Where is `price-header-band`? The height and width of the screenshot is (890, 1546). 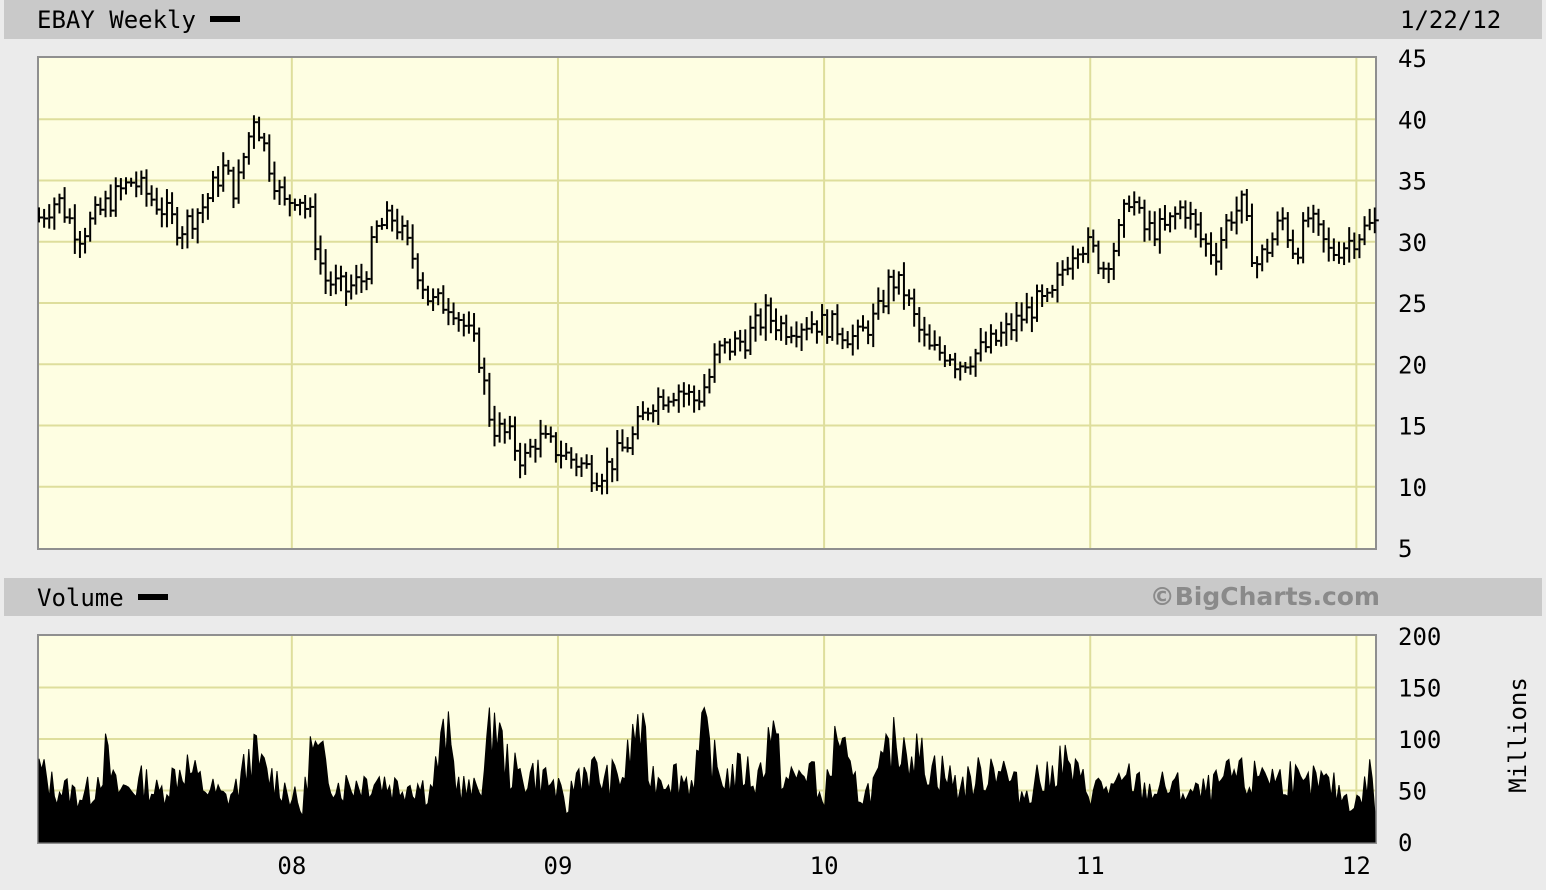
price-header-band is located at coordinates (773, 19).